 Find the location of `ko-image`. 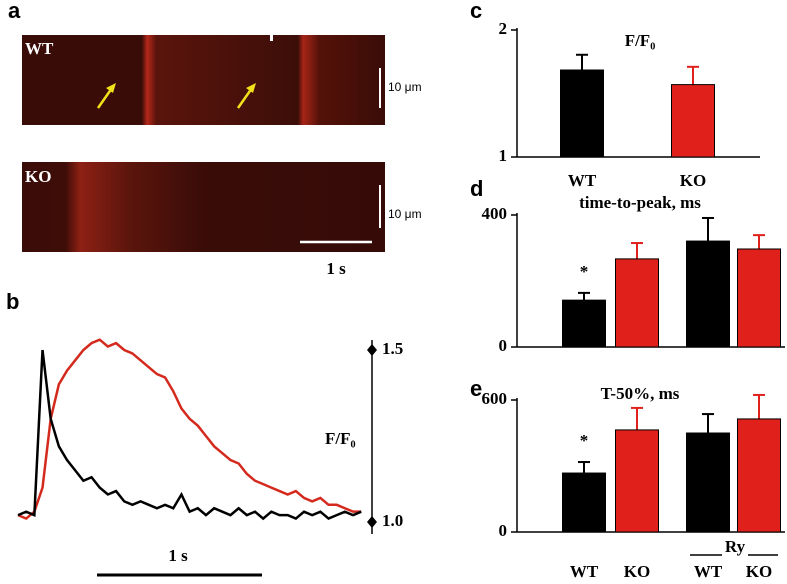

ko-image is located at coordinates (203, 207).